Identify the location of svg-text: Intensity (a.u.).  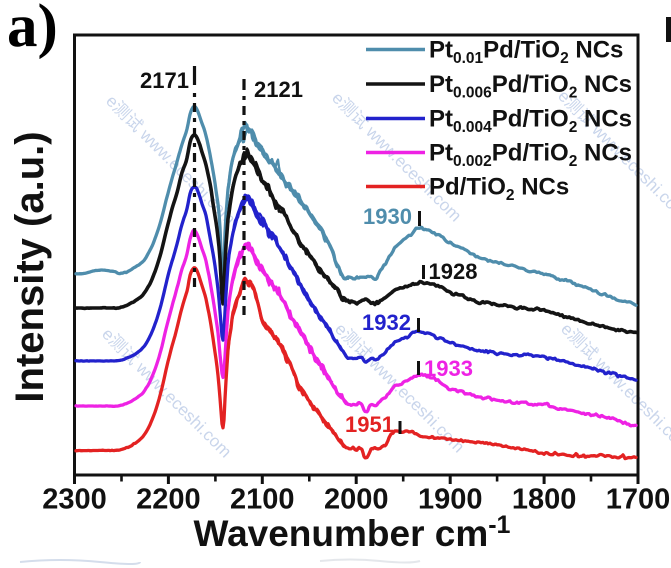
(30, 266).